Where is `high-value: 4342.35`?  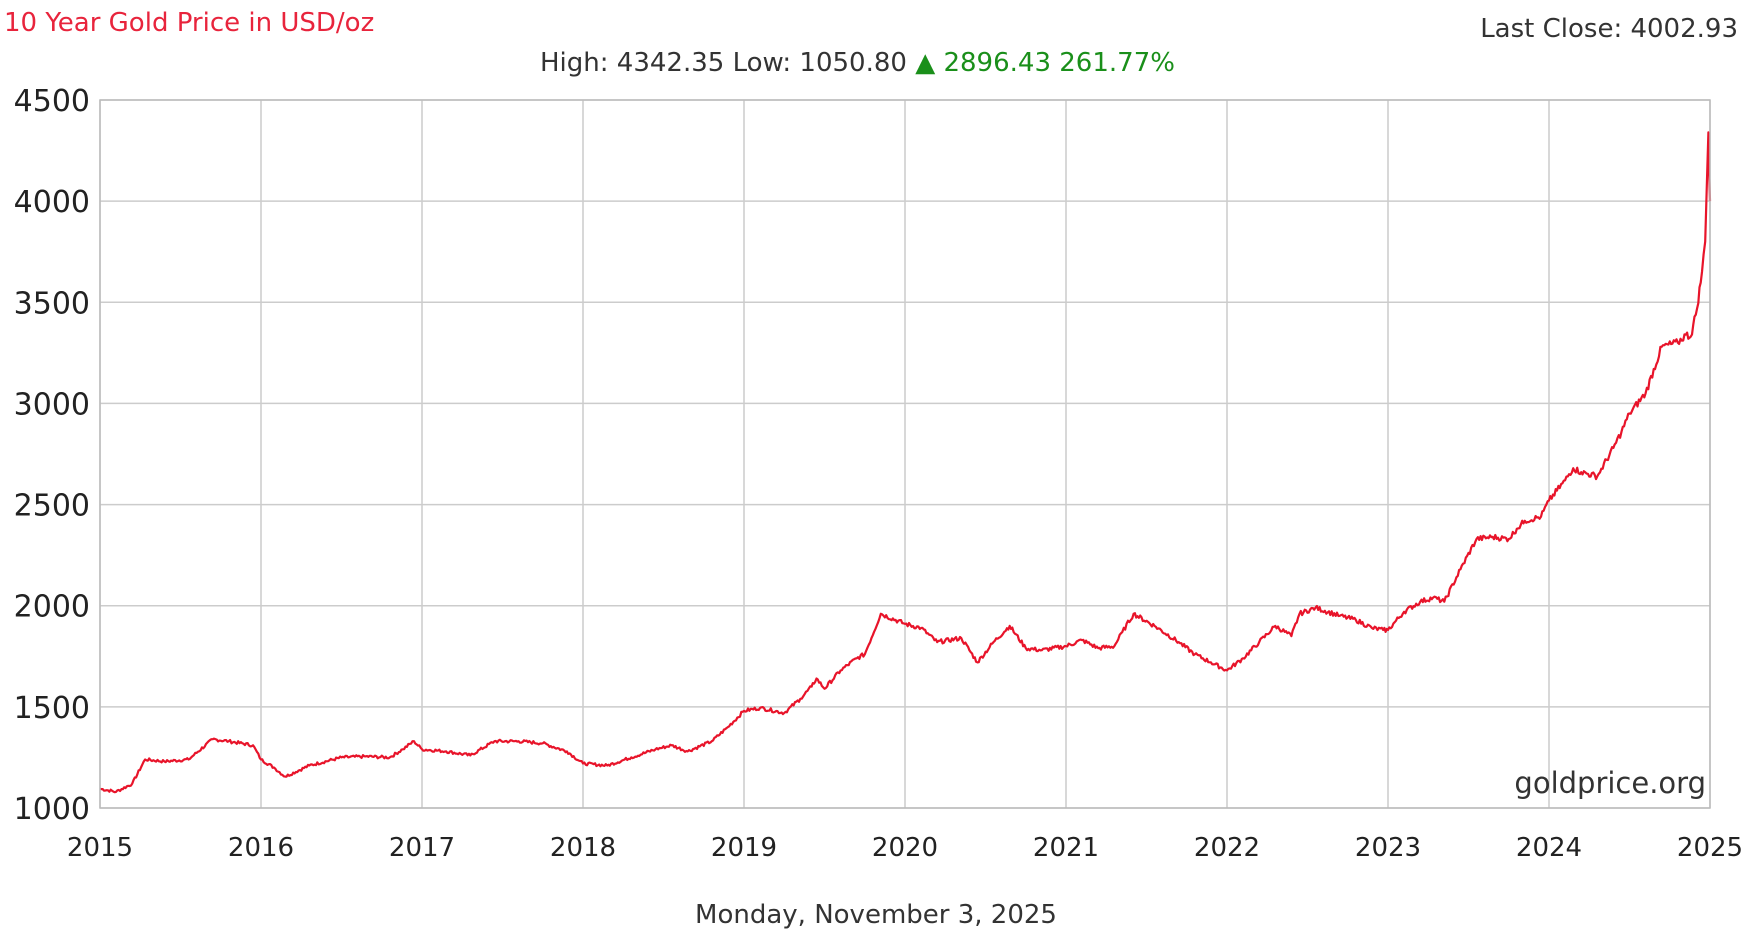
high-value: 4342.35 is located at coordinates (670, 63).